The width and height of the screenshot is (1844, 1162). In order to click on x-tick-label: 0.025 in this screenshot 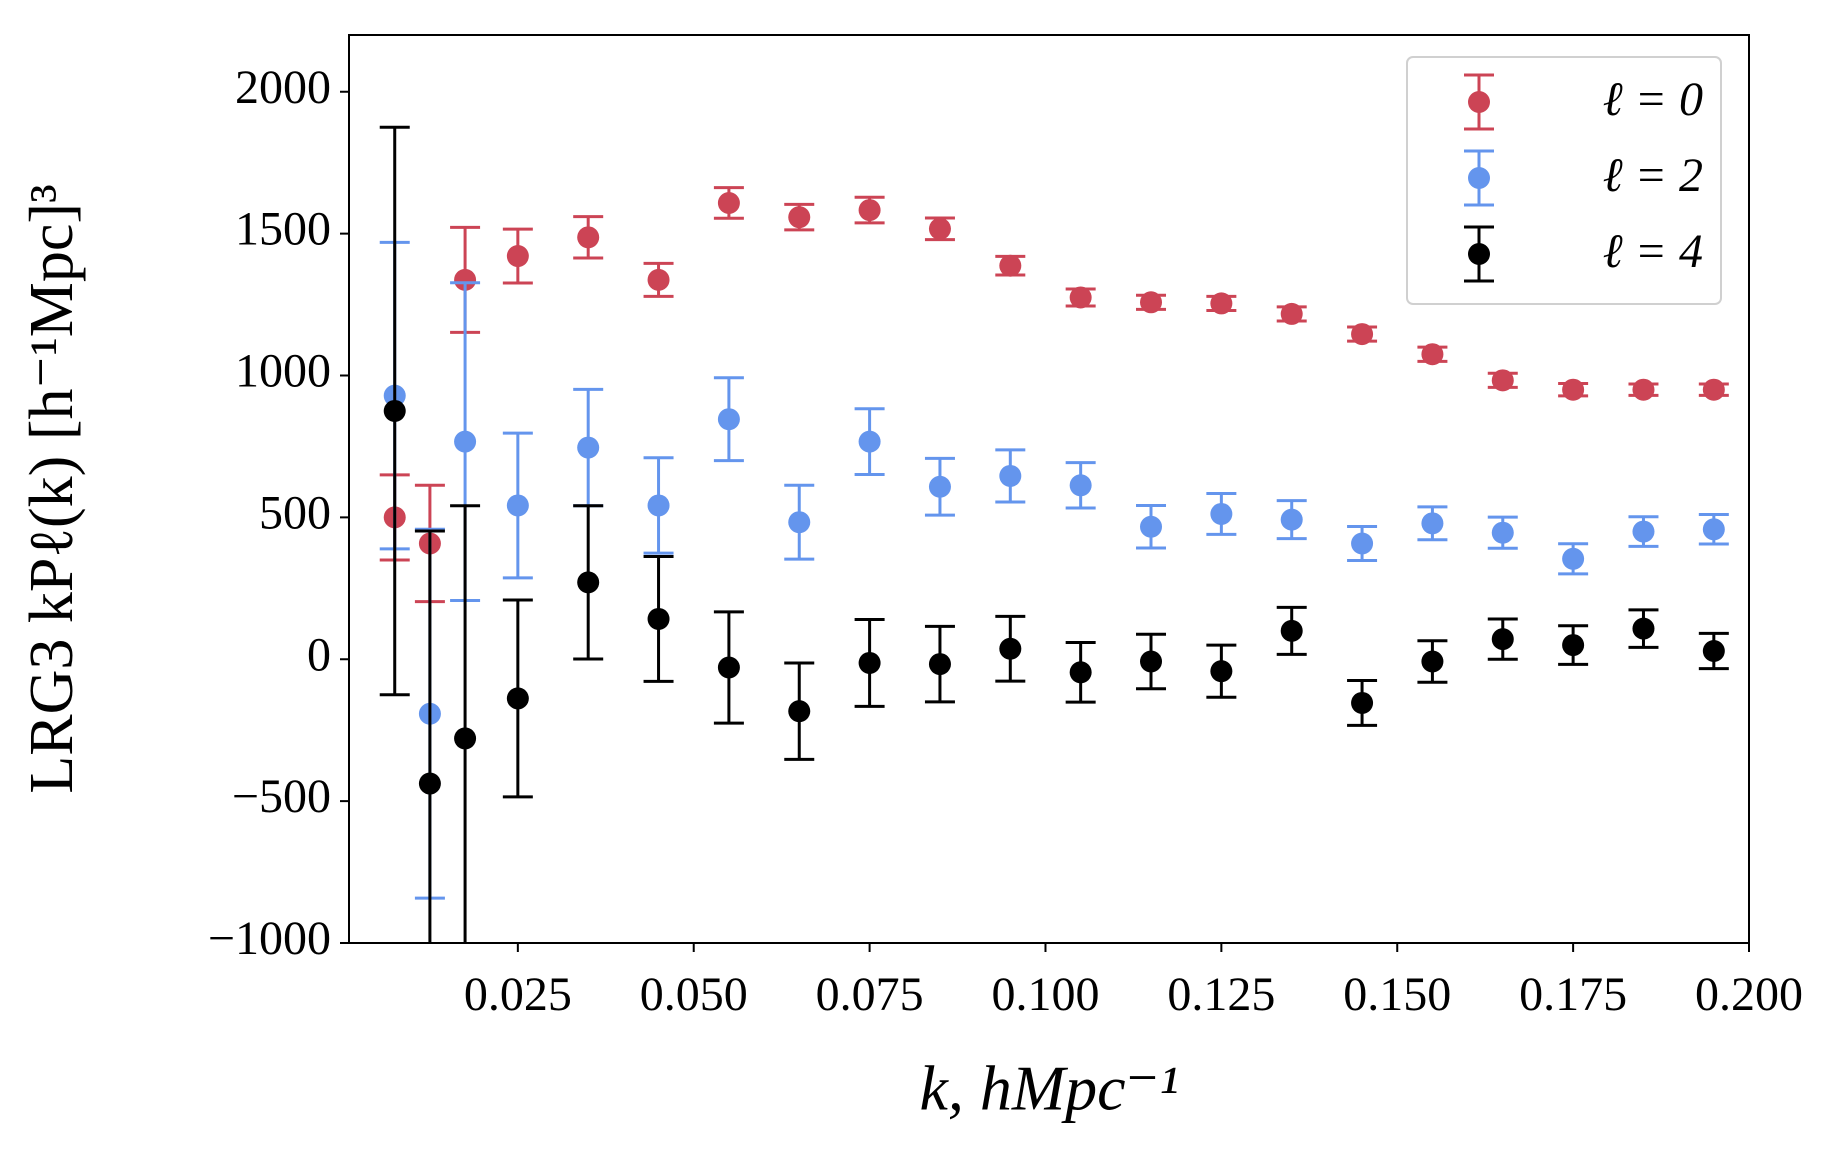, I will do `click(518, 994)`.